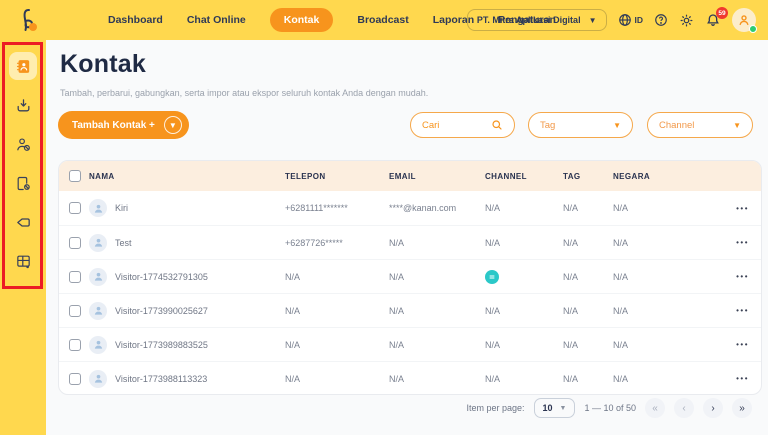  What do you see at coordinates (29, 20) in the screenshot?
I see `app-logo` at bounding box center [29, 20].